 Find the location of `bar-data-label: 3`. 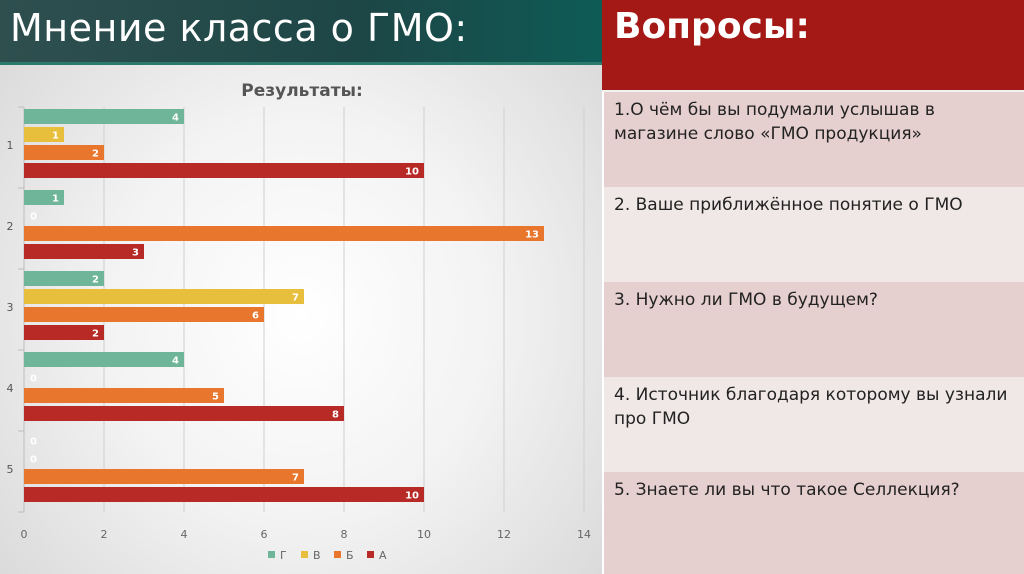

bar-data-label: 3 is located at coordinates (135, 253).